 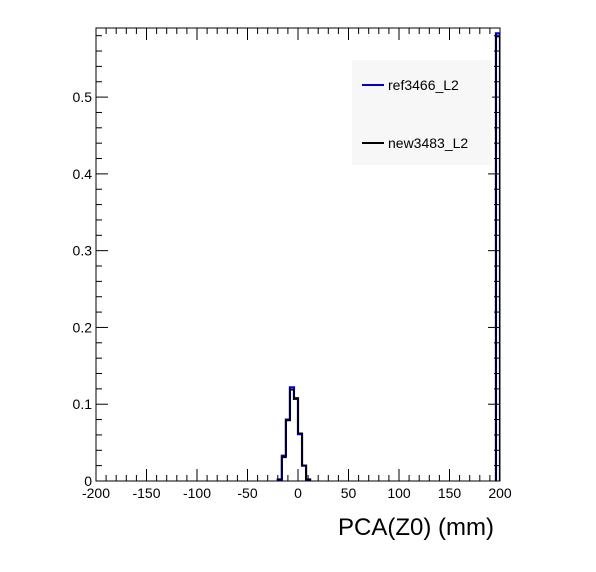 What do you see at coordinates (298, 493) in the screenshot?
I see `x-tick-label: 0` at bounding box center [298, 493].